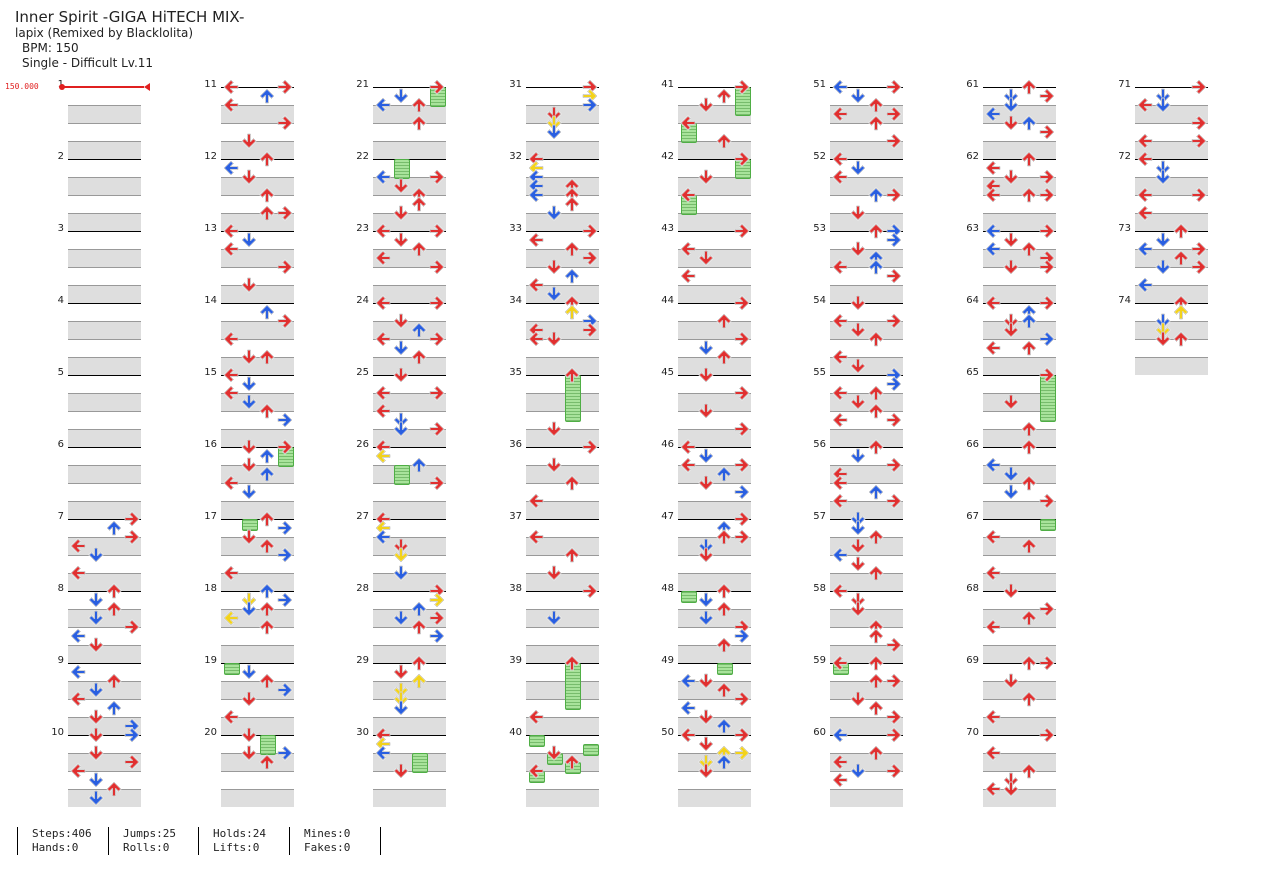  What do you see at coordinates (667, 516) in the screenshot?
I see `measure-number: 47` at bounding box center [667, 516].